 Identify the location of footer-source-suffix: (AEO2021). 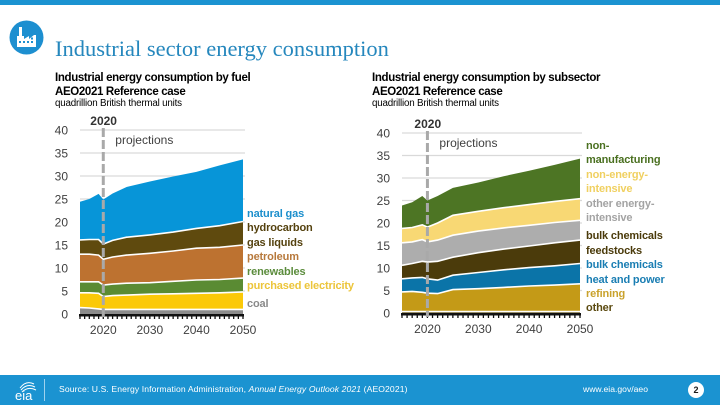
(384, 389).